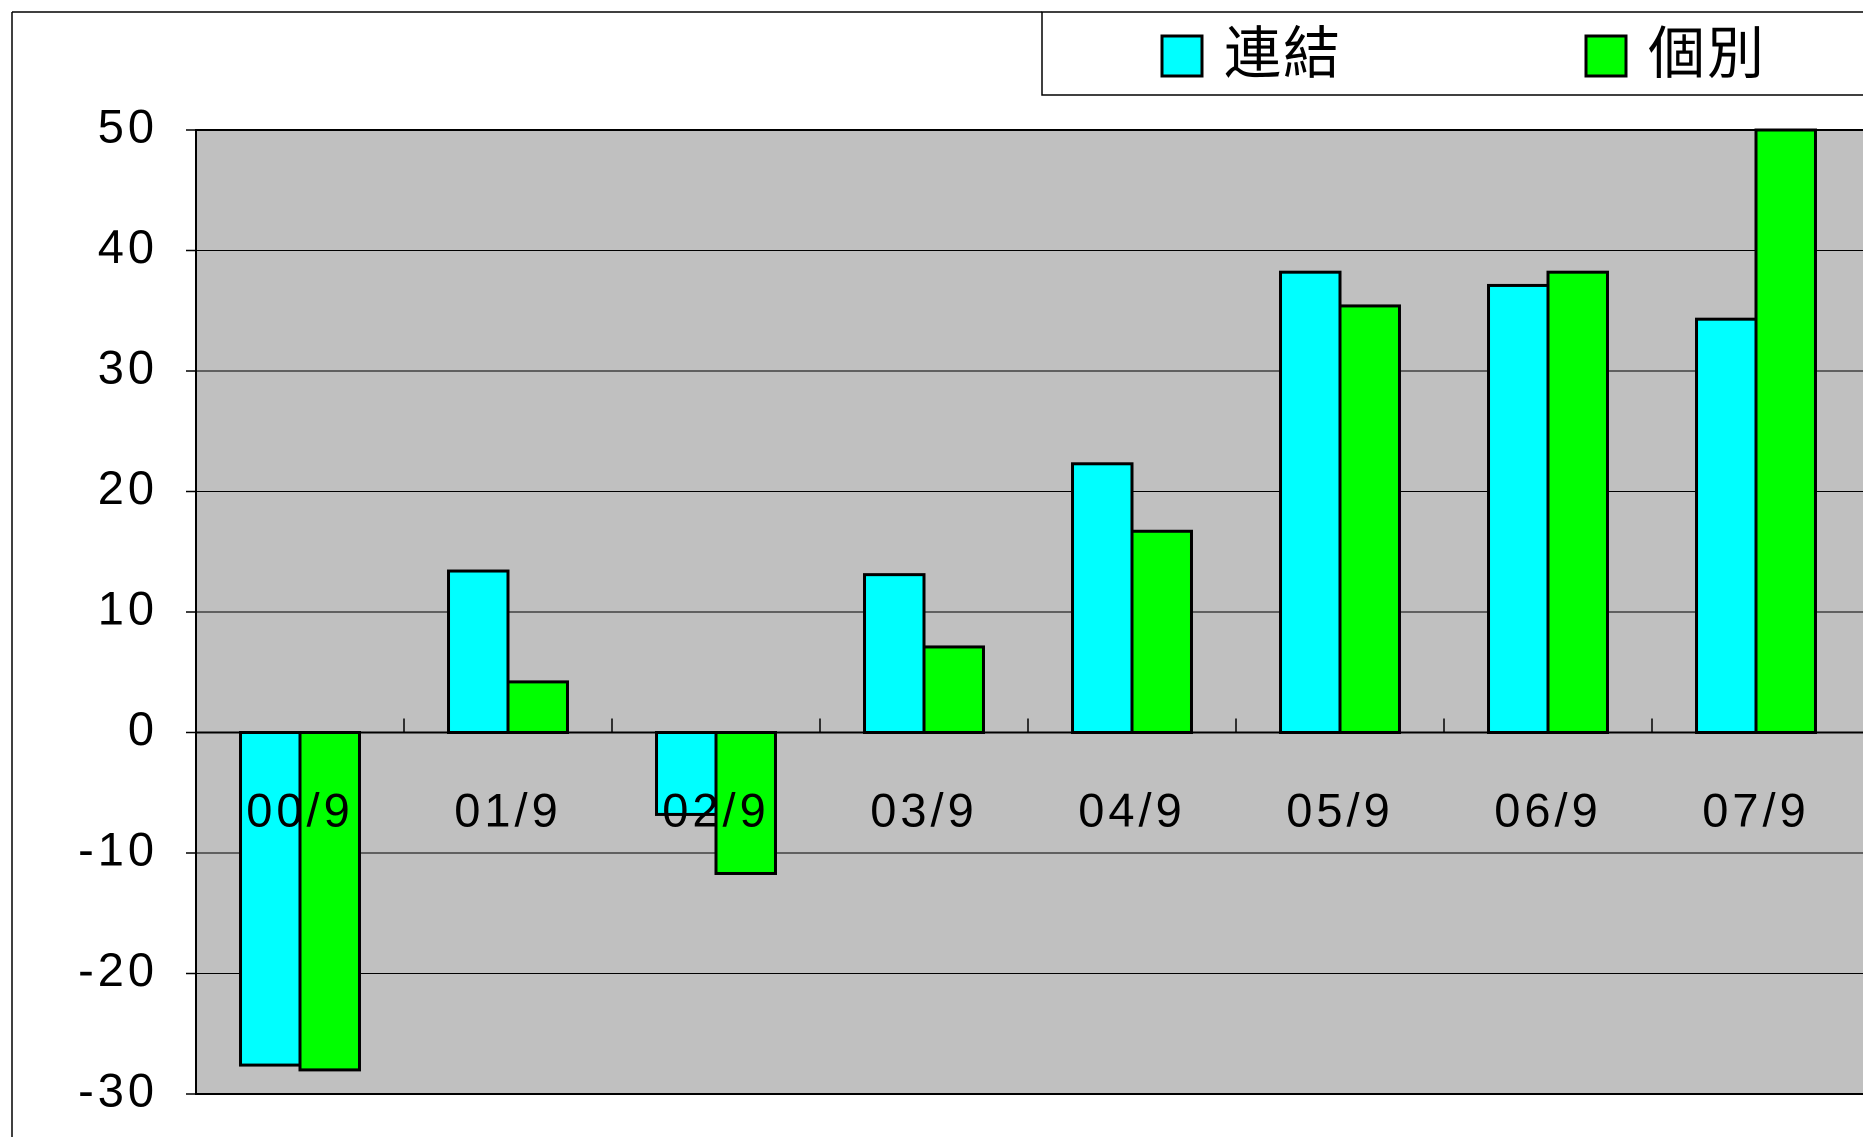 Image resolution: width=1863 pixels, height=1137 pixels. What do you see at coordinates (128, 246) in the screenshot?
I see `y-tick-label: 40` at bounding box center [128, 246].